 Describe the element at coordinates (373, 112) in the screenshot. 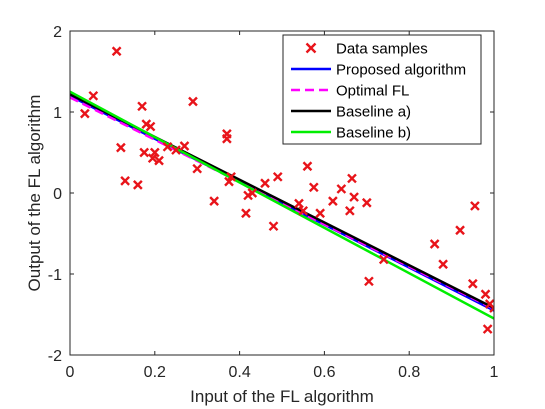

I see `legend-label: Baseline a)` at that location.